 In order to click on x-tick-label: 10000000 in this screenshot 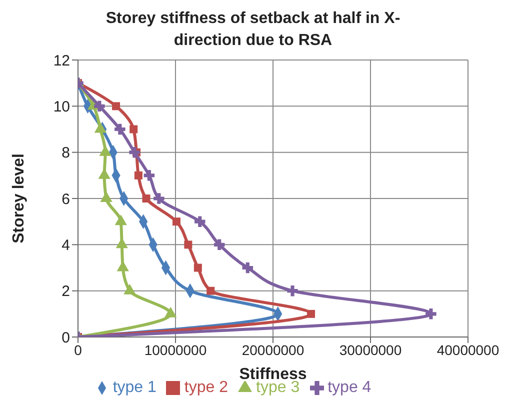, I will do `click(175, 350)`.